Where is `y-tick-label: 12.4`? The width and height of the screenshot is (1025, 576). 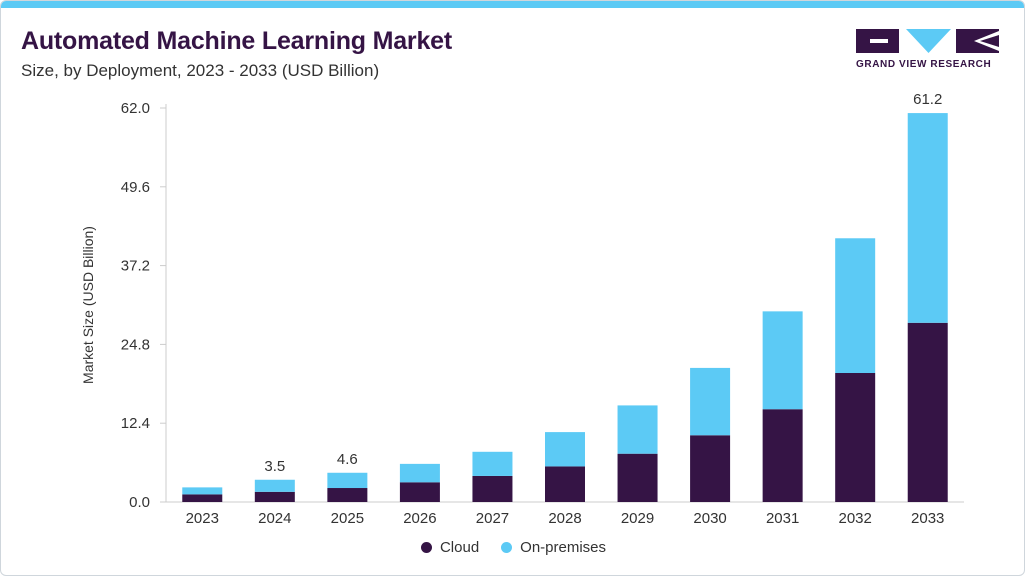
y-tick-label: 12.4 is located at coordinates (135, 423).